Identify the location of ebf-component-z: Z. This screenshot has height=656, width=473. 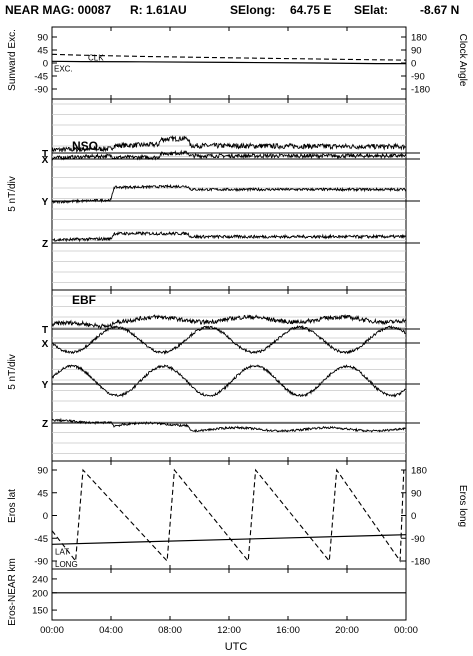
(45, 424).